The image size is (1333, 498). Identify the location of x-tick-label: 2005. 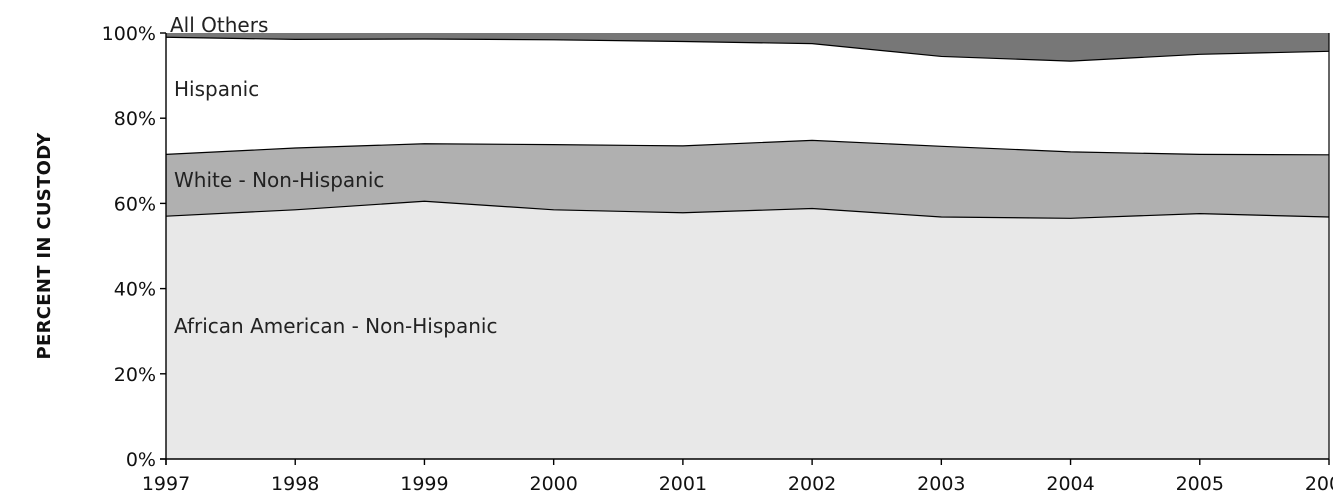
(1200, 484).